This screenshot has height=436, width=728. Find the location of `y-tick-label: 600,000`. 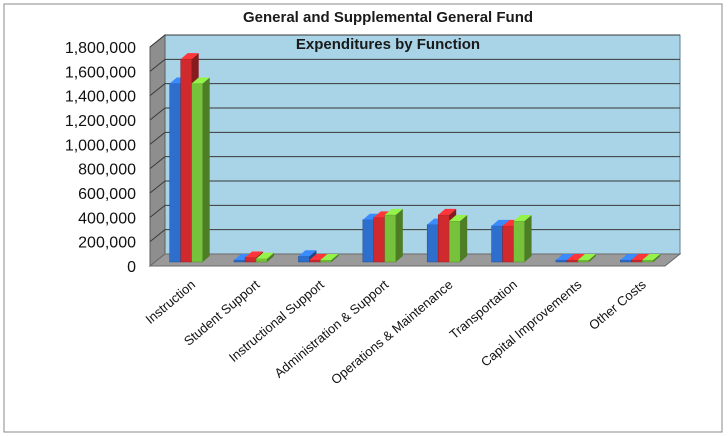

y-tick-label: 600,000 is located at coordinates (107, 194).